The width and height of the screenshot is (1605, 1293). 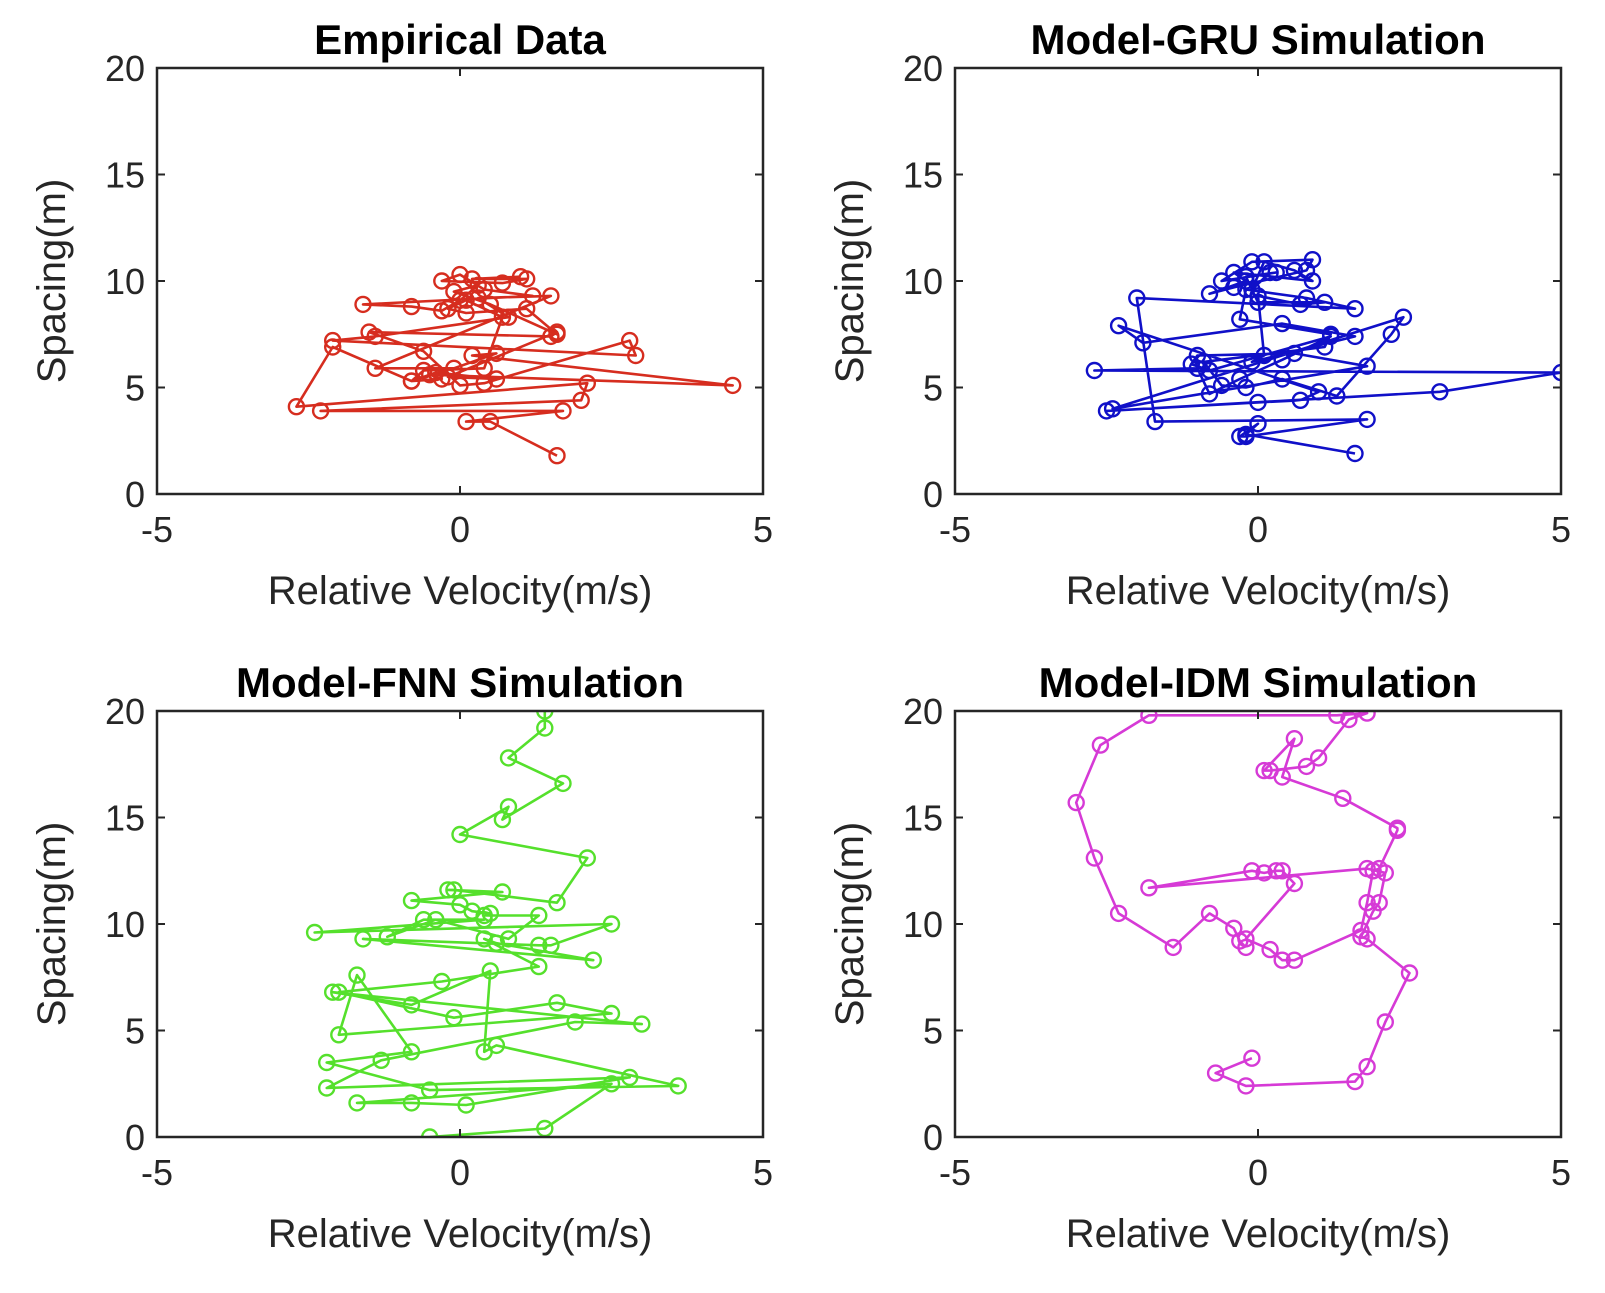 What do you see at coordinates (460, 591) in the screenshot?
I see `x-axis-label: Relative Velocity(m/s)` at bounding box center [460, 591].